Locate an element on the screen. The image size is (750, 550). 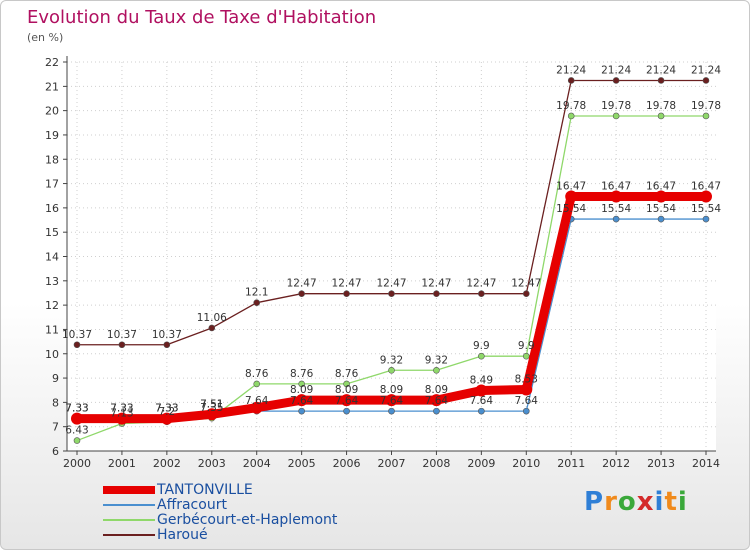
y-tick-label: 11 is located at coordinates (52, 329).